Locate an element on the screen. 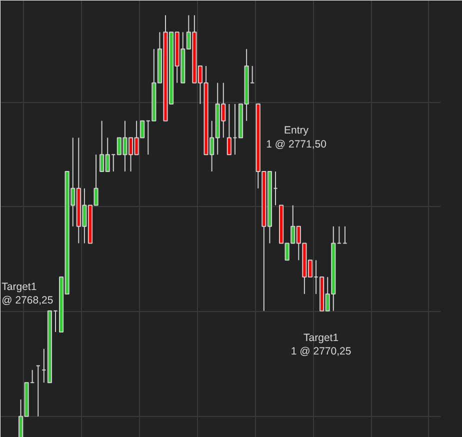  annotation: Entry 1 @ 2771,50 is located at coordinates (296, 137).